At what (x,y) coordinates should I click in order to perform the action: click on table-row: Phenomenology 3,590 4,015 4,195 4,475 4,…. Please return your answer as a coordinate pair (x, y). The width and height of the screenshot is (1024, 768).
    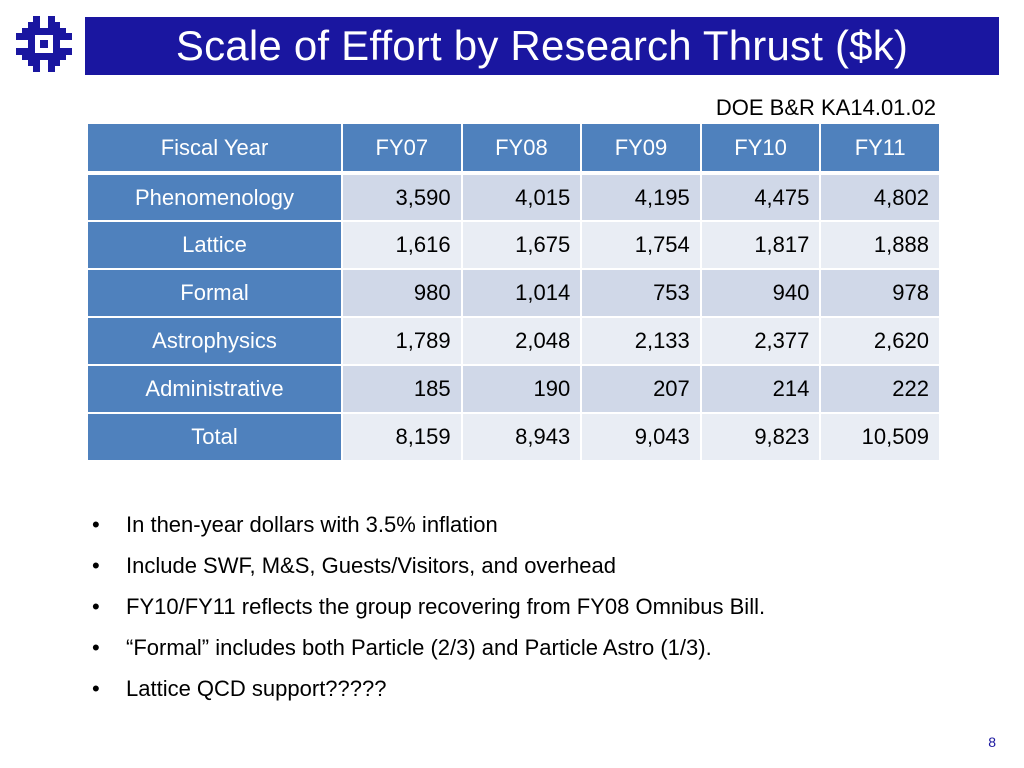
    Looking at the image, I should click on (513, 197).